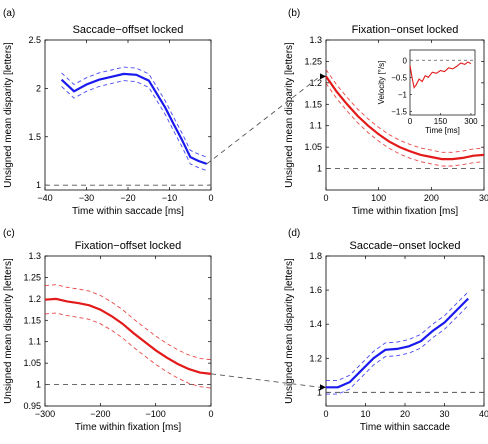 The height and width of the screenshot is (444, 488). I want to click on panel-label: (c), so click(9, 233).